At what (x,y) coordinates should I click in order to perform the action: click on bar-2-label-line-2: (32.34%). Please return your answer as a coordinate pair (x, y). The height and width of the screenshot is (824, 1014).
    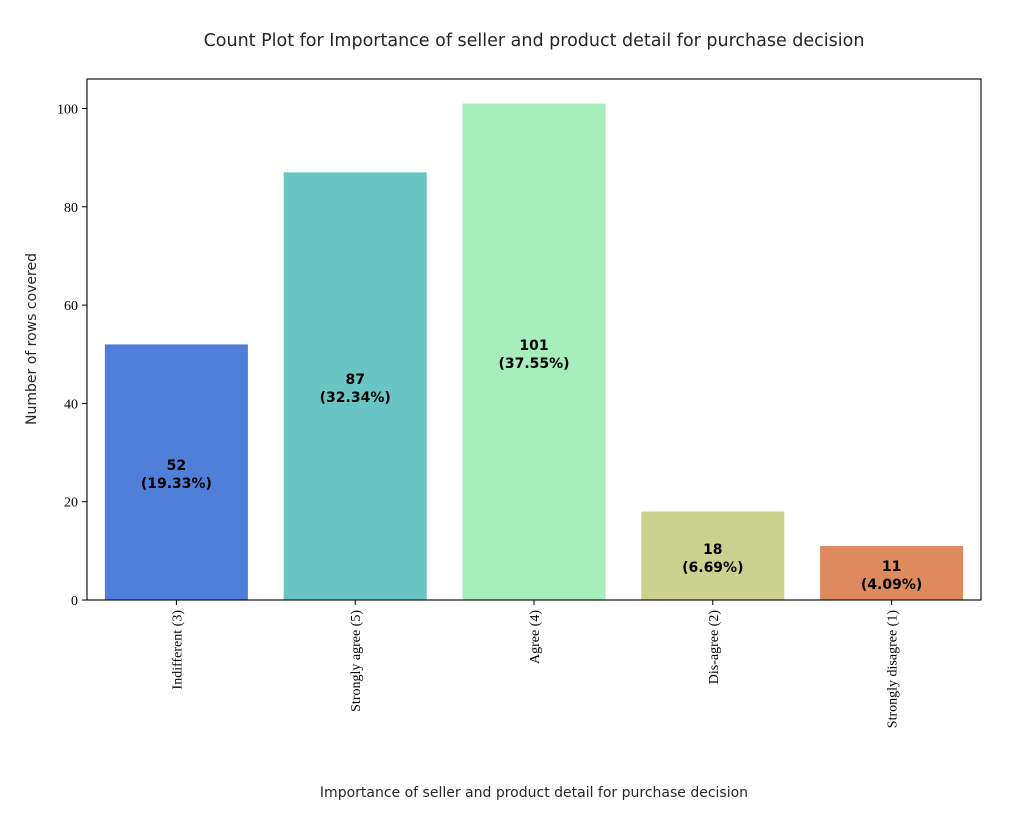
    Looking at the image, I should click on (355, 398).